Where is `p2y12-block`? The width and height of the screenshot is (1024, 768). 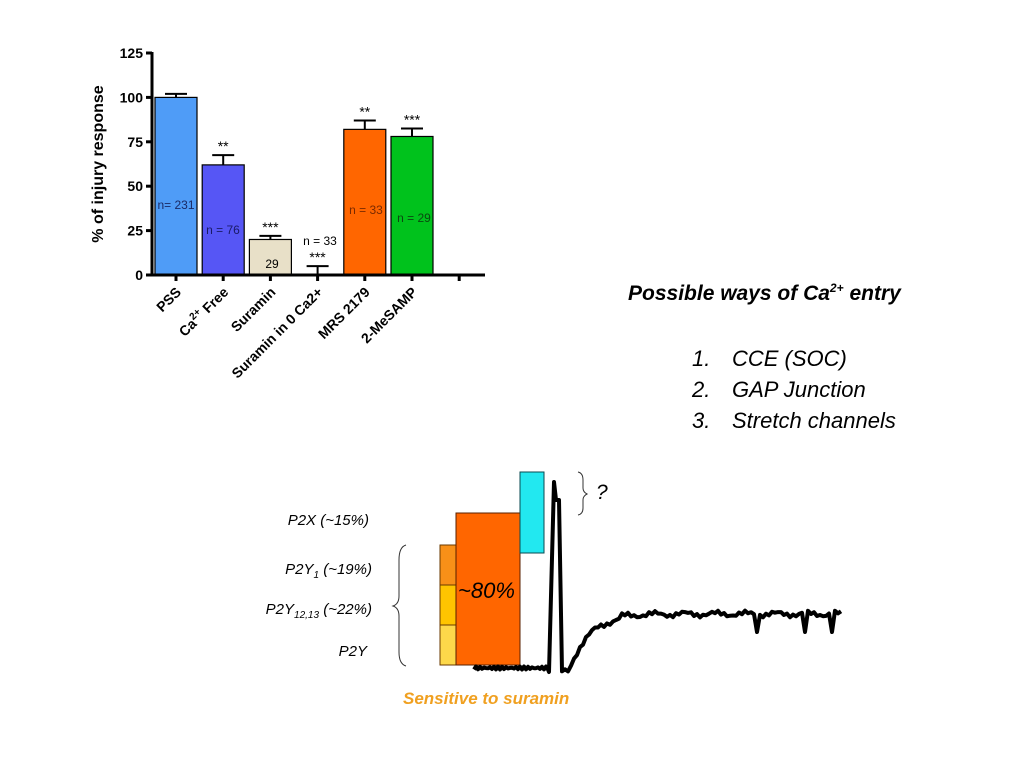
p2y12-block is located at coordinates (448, 605).